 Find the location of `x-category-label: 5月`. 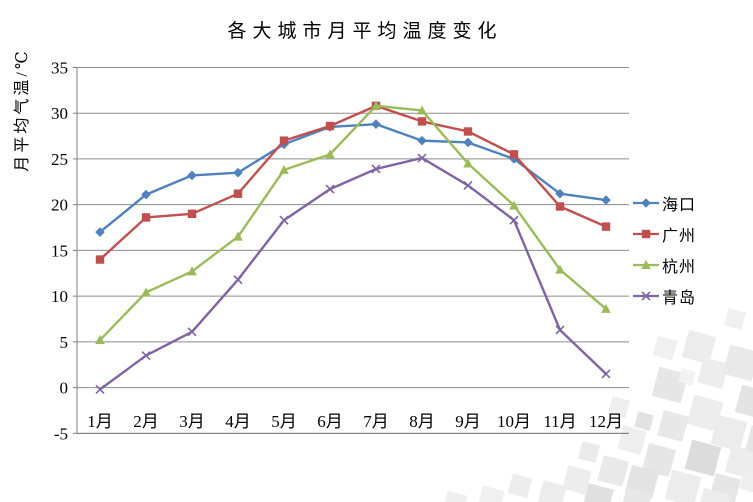

x-category-label: 5月 is located at coordinates (284, 421).